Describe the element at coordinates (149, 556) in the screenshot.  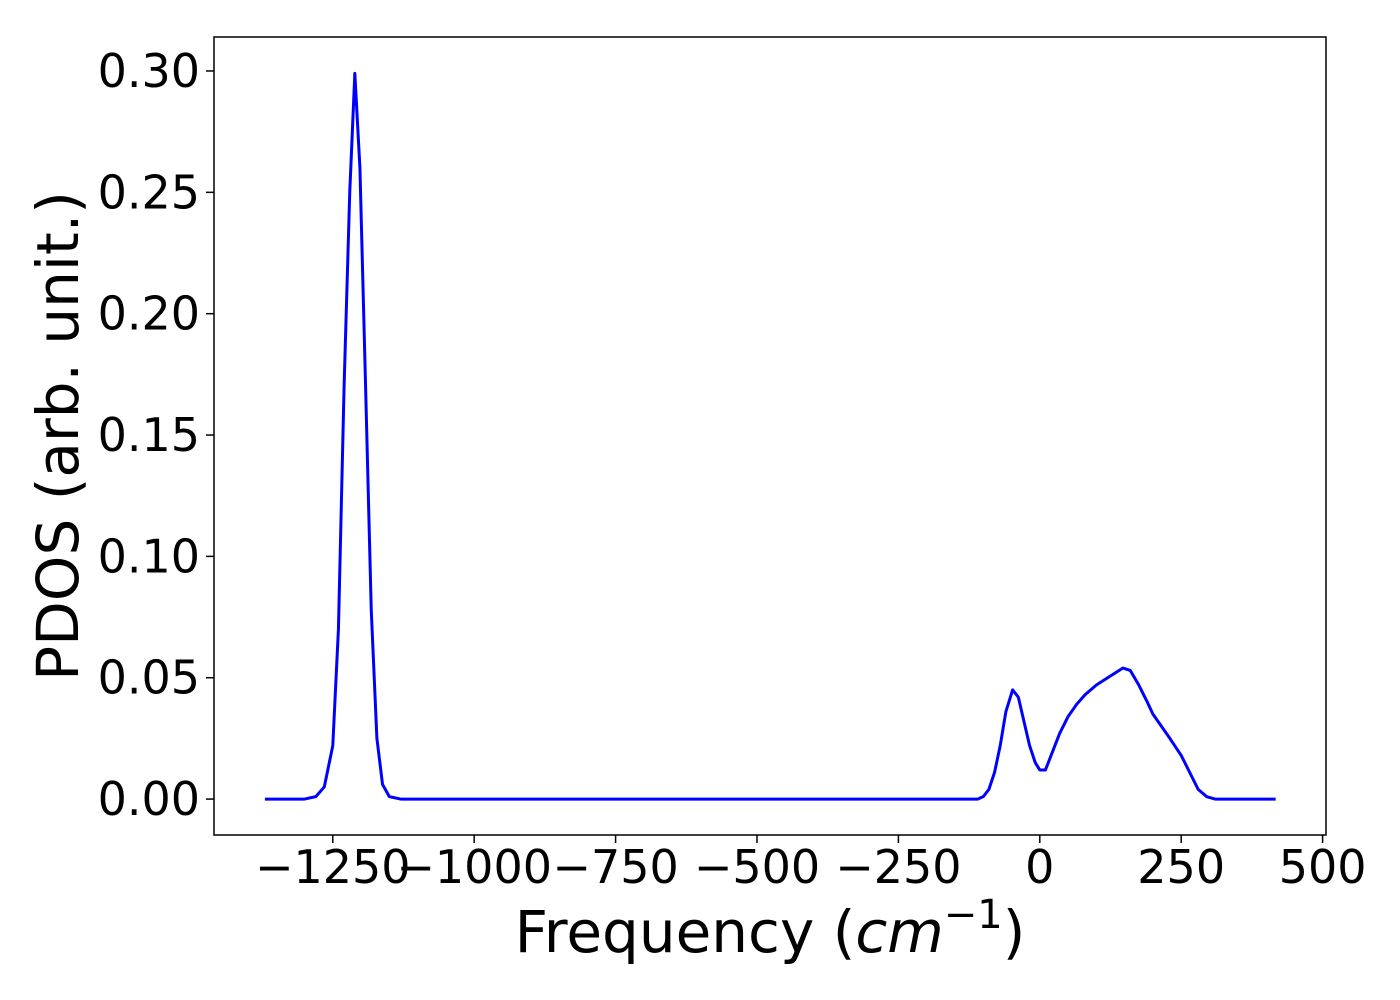
I see `y-tick-label: 0.10` at that location.